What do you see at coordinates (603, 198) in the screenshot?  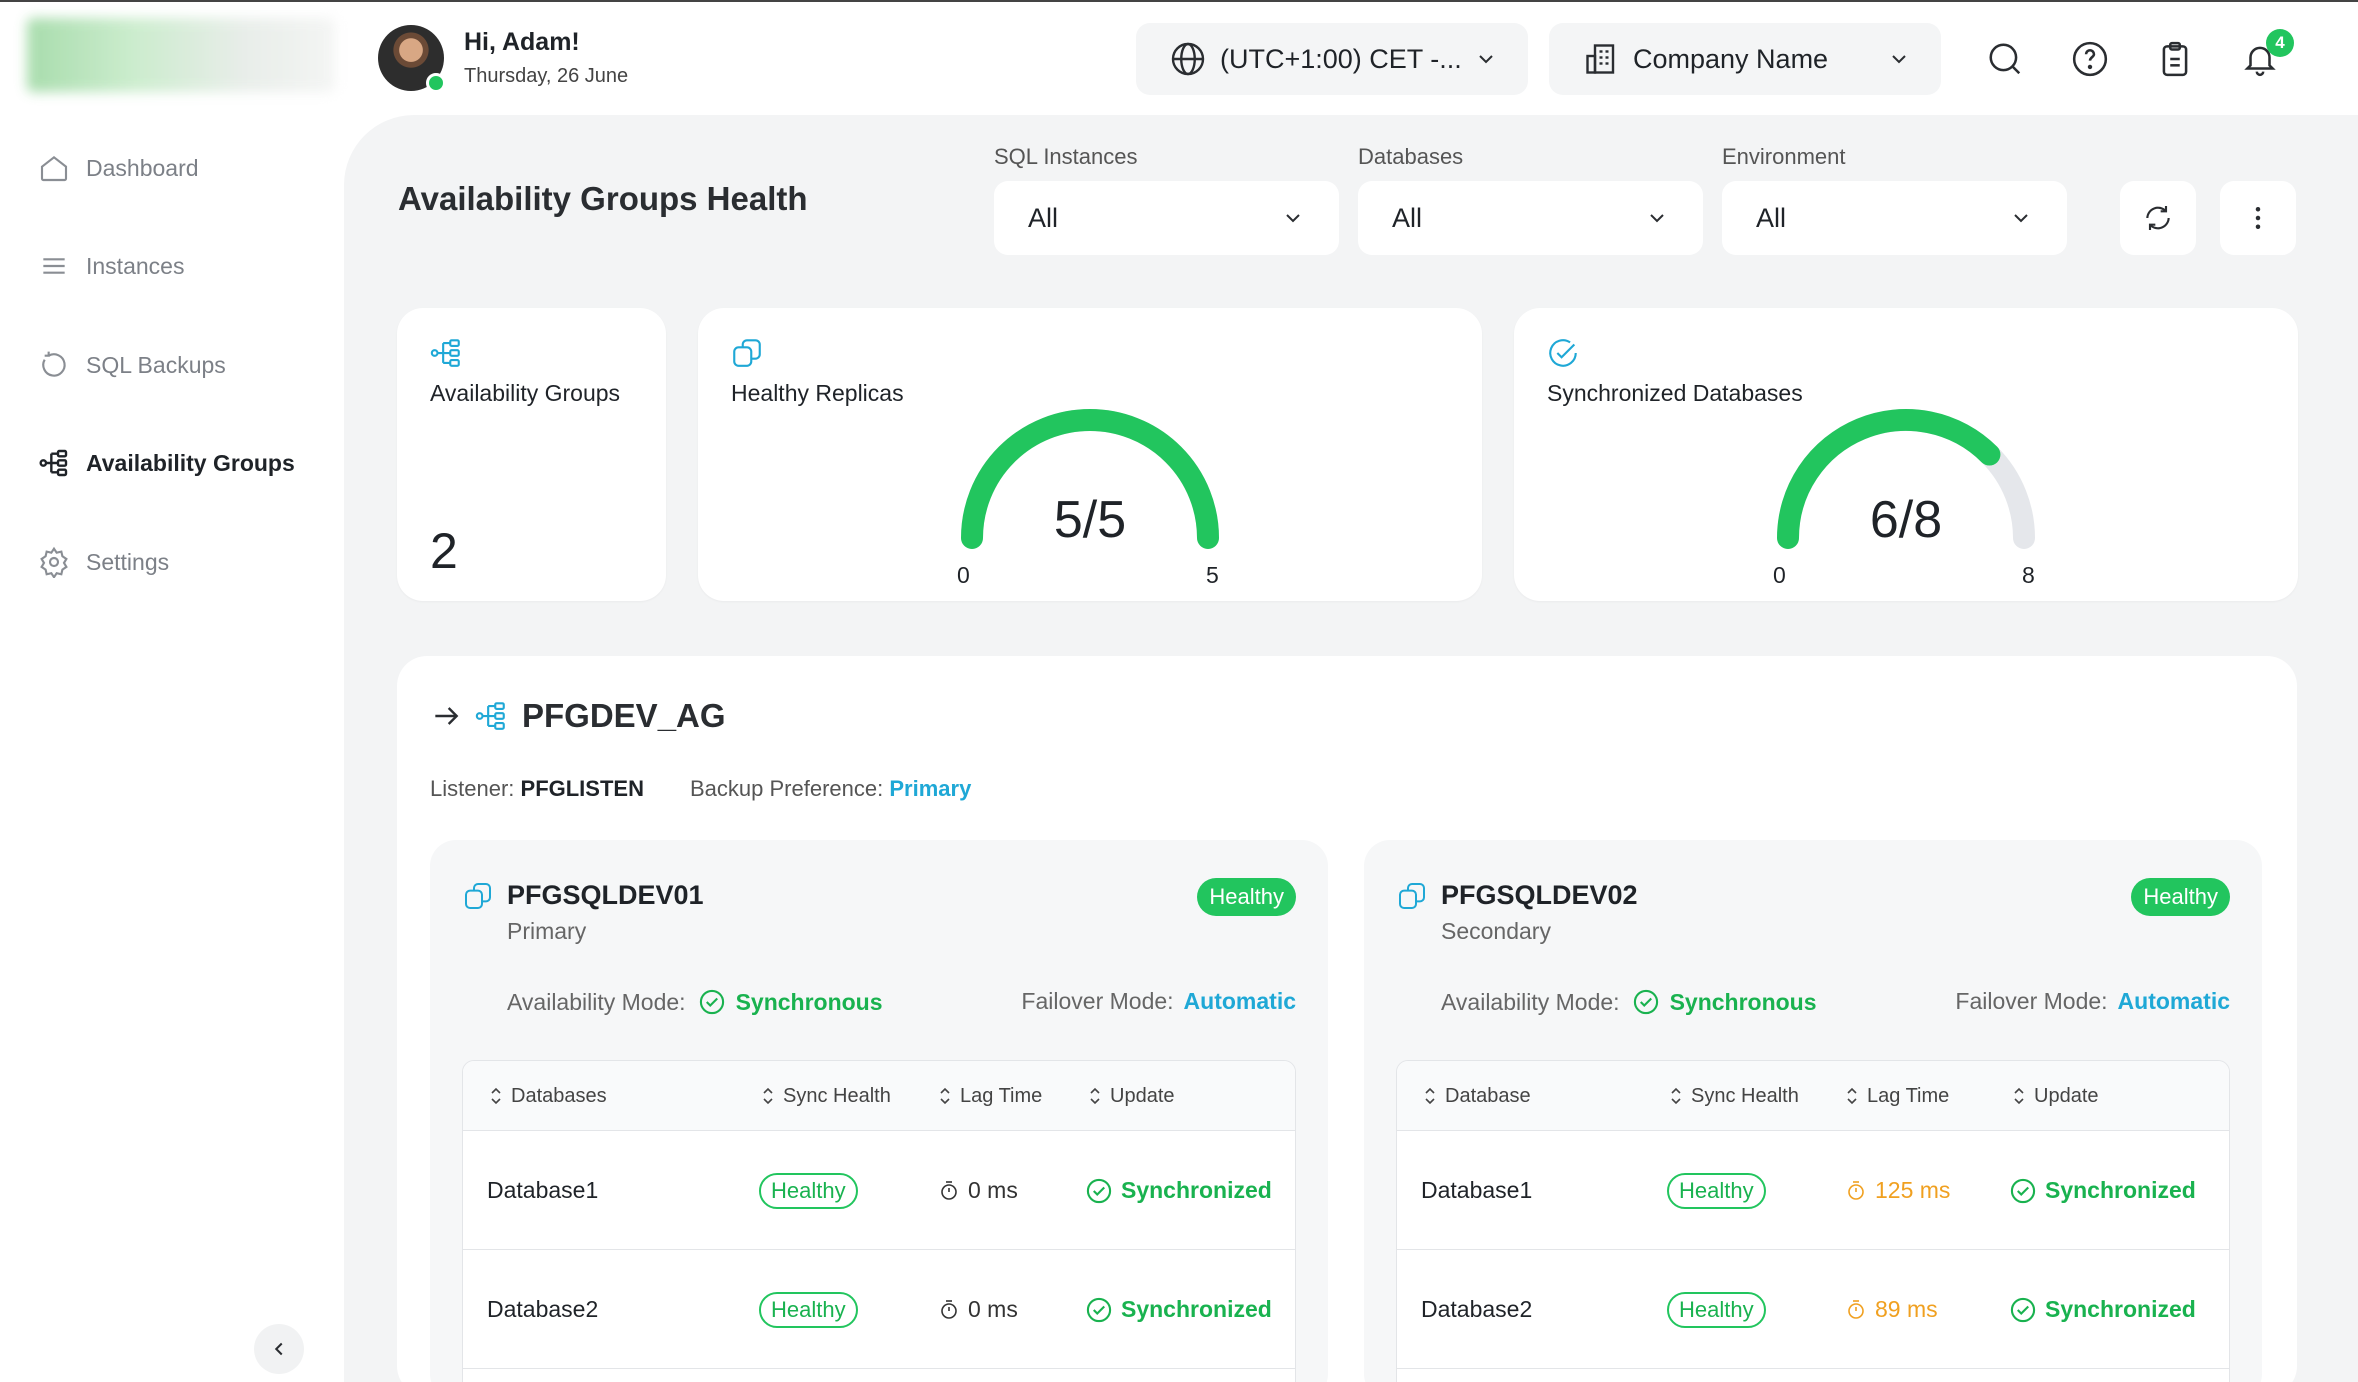 I see `page-title: Availability Groups Health` at bounding box center [603, 198].